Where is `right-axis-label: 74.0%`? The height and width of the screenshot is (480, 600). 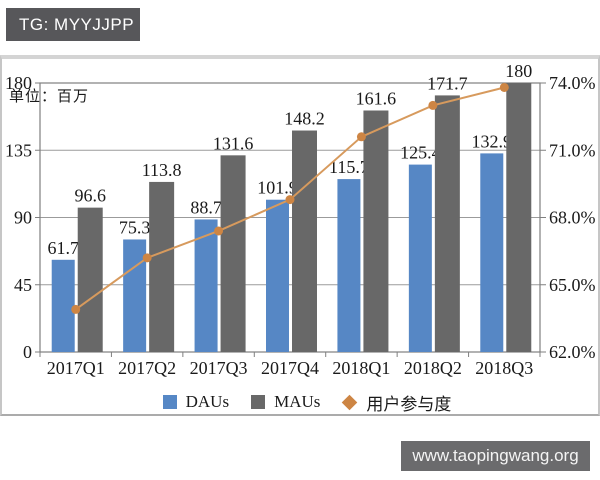 right-axis-label: 74.0% is located at coordinates (572, 83).